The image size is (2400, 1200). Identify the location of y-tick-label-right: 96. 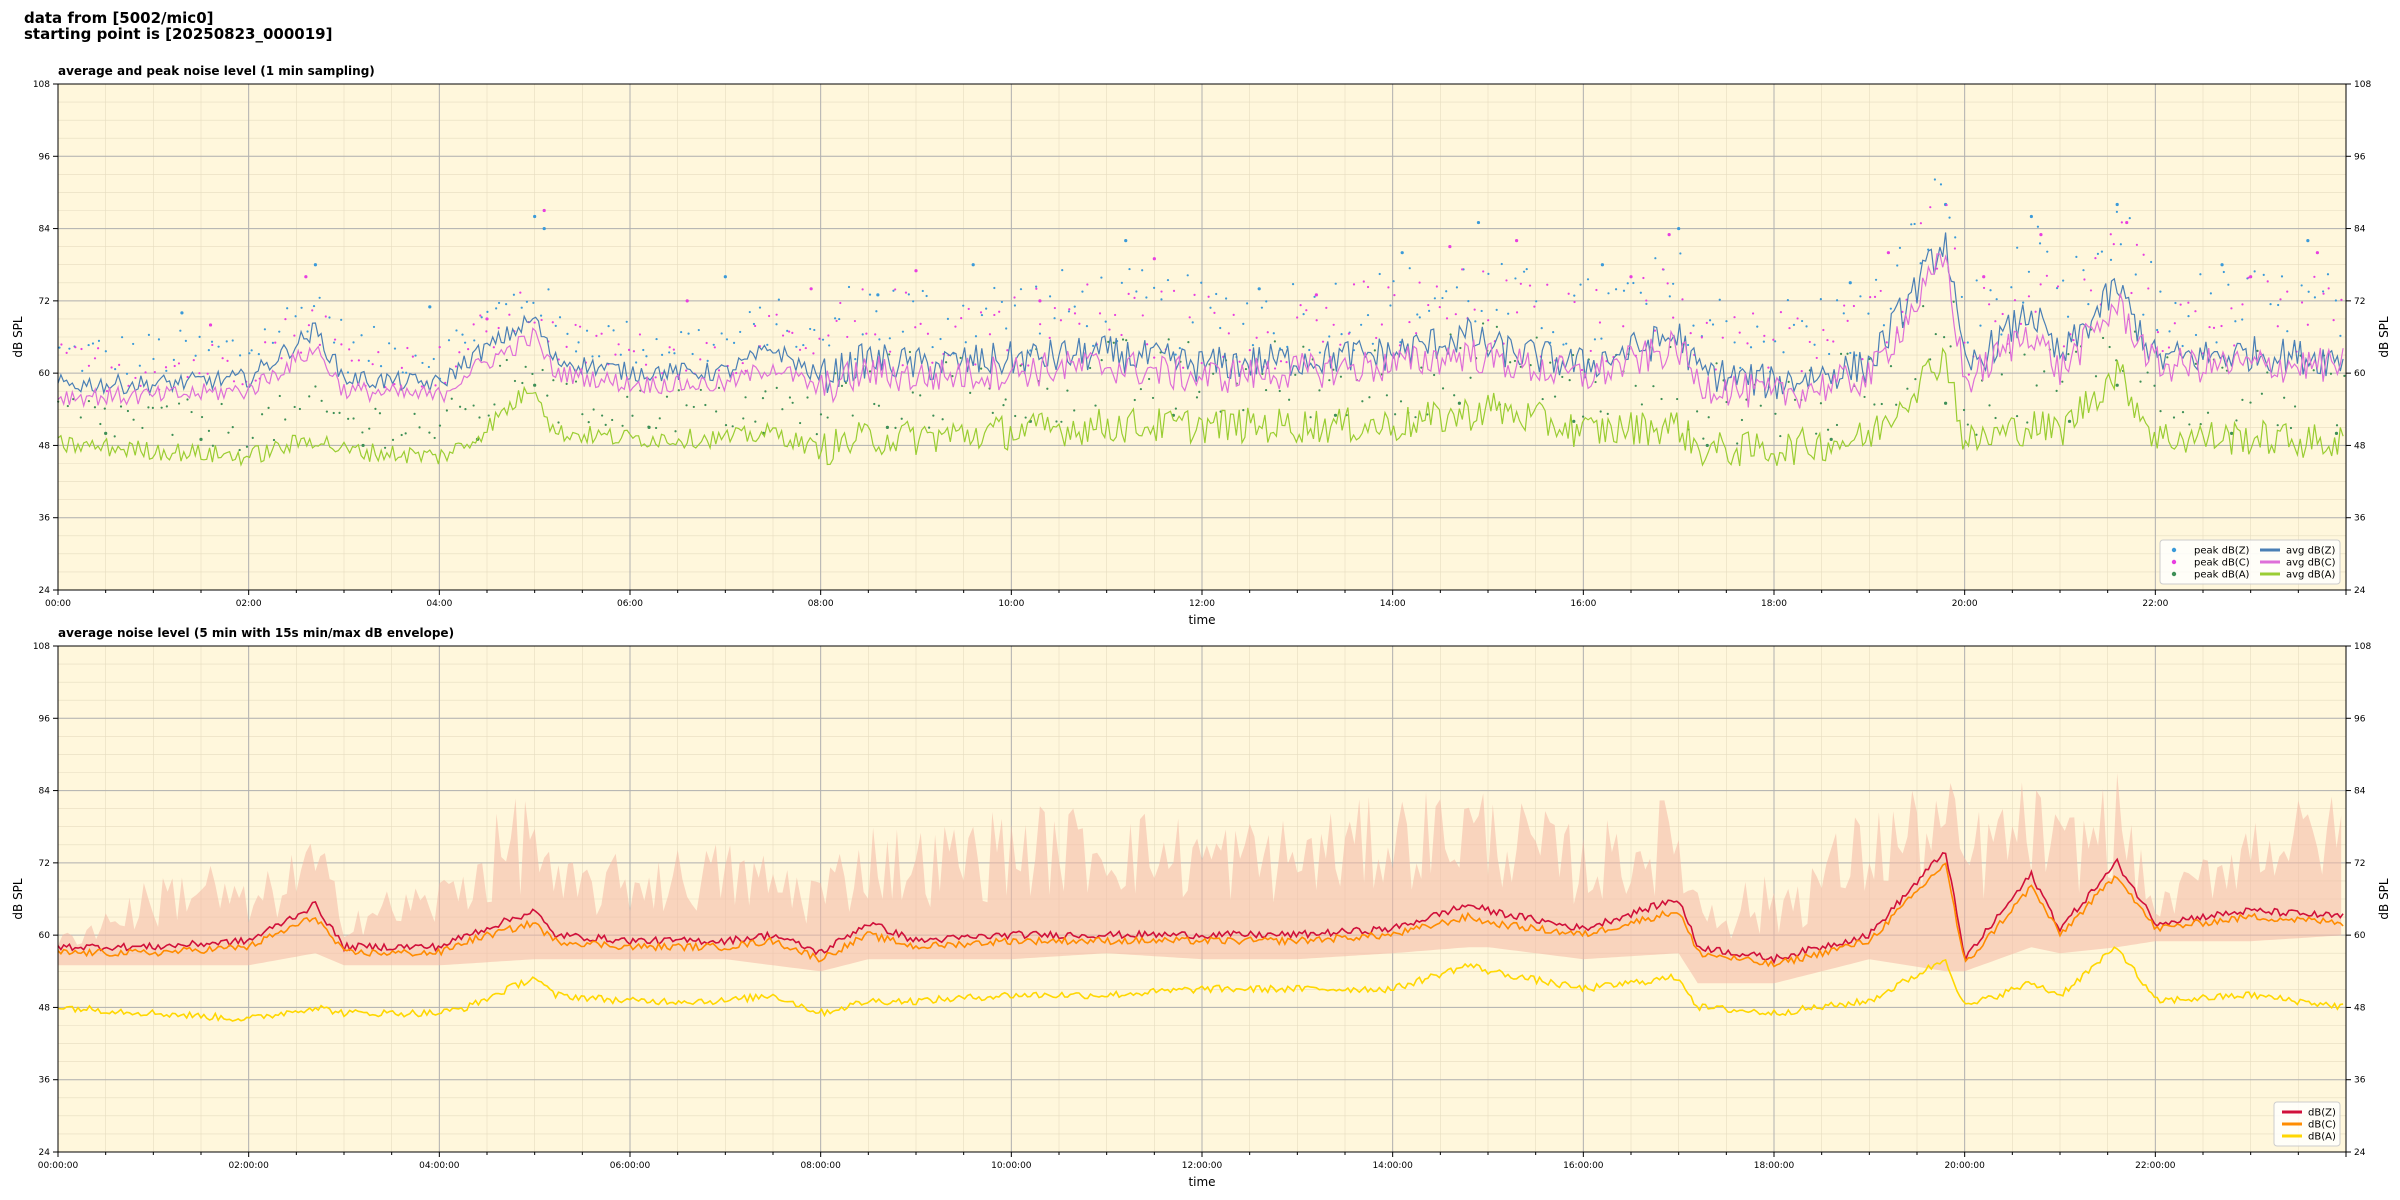
(2360, 719).